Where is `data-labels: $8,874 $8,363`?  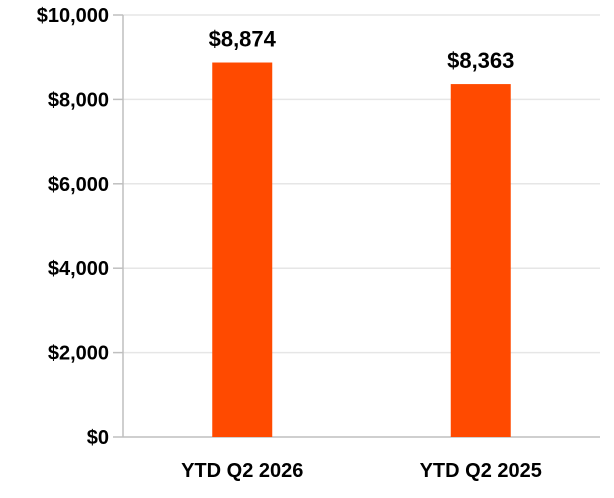 data-labels: $8,874 $8,363 is located at coordinates (362, 50).